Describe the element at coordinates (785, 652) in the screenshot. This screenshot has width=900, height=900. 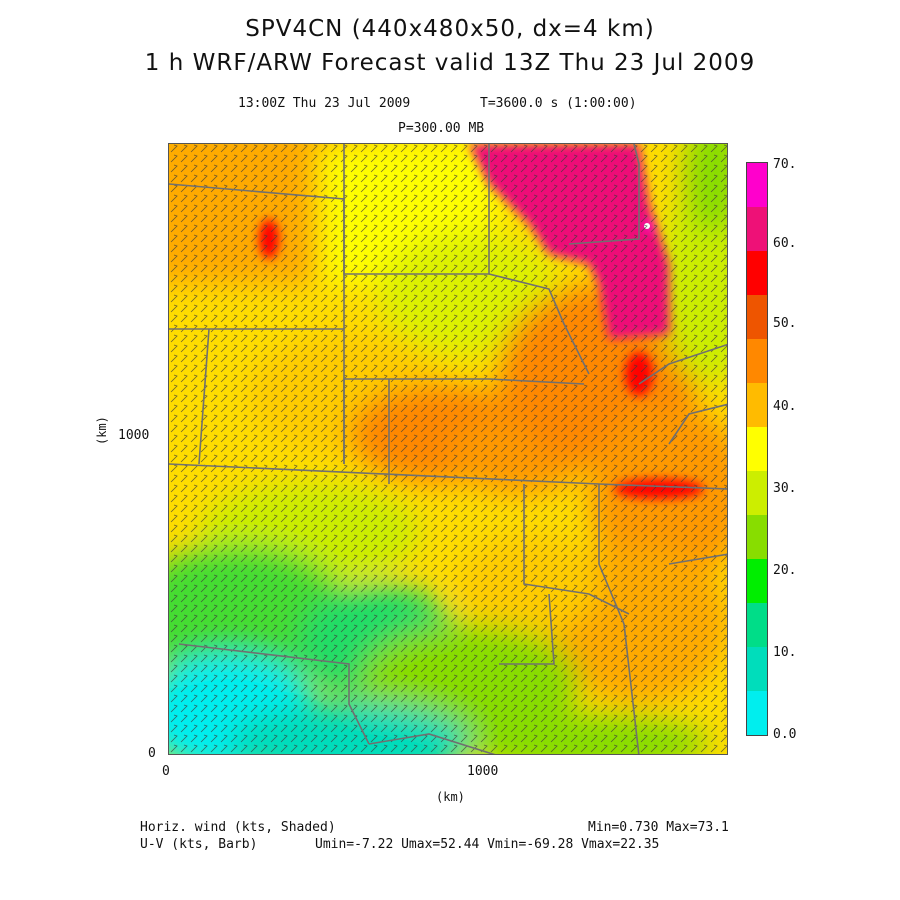
I see `colorbar-label-10: 10.` at that location.